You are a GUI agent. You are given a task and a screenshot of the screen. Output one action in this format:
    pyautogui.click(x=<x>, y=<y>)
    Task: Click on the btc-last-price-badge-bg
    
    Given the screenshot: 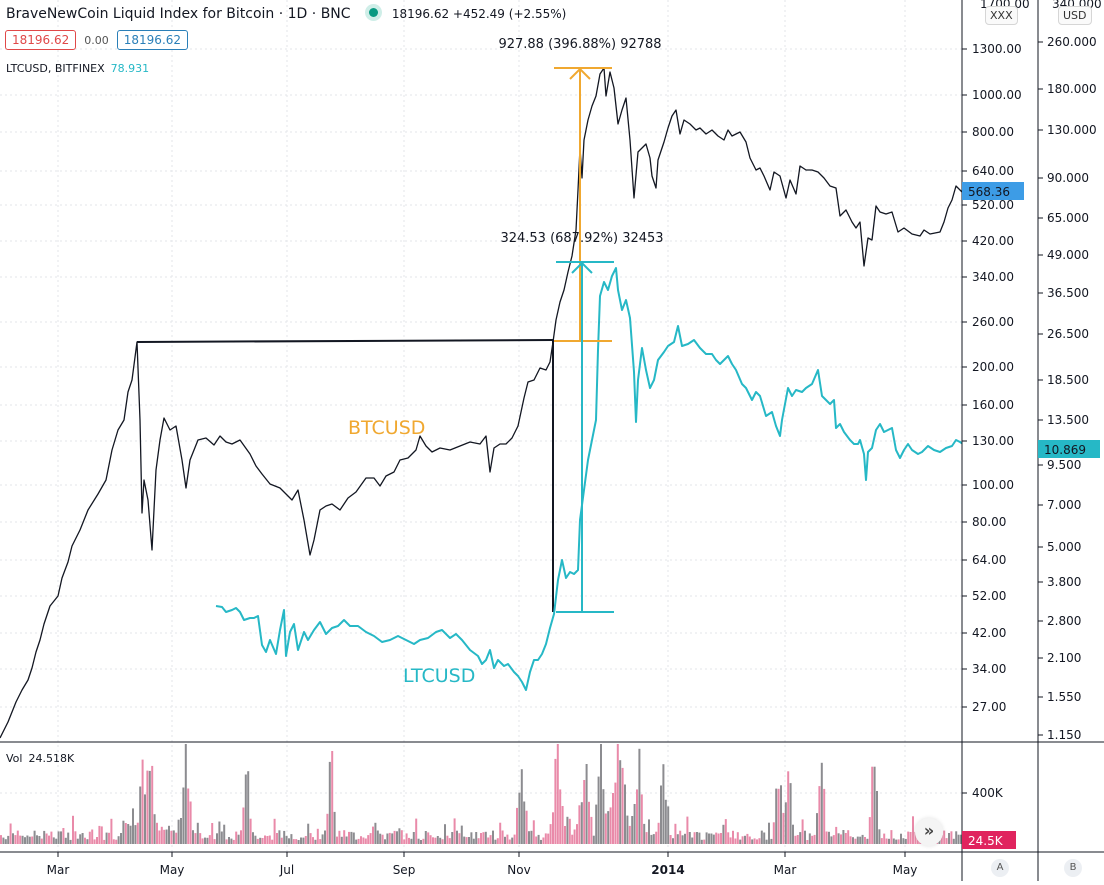 What is the action you would take?
    pyautogui.click(x=993, y=191)
    